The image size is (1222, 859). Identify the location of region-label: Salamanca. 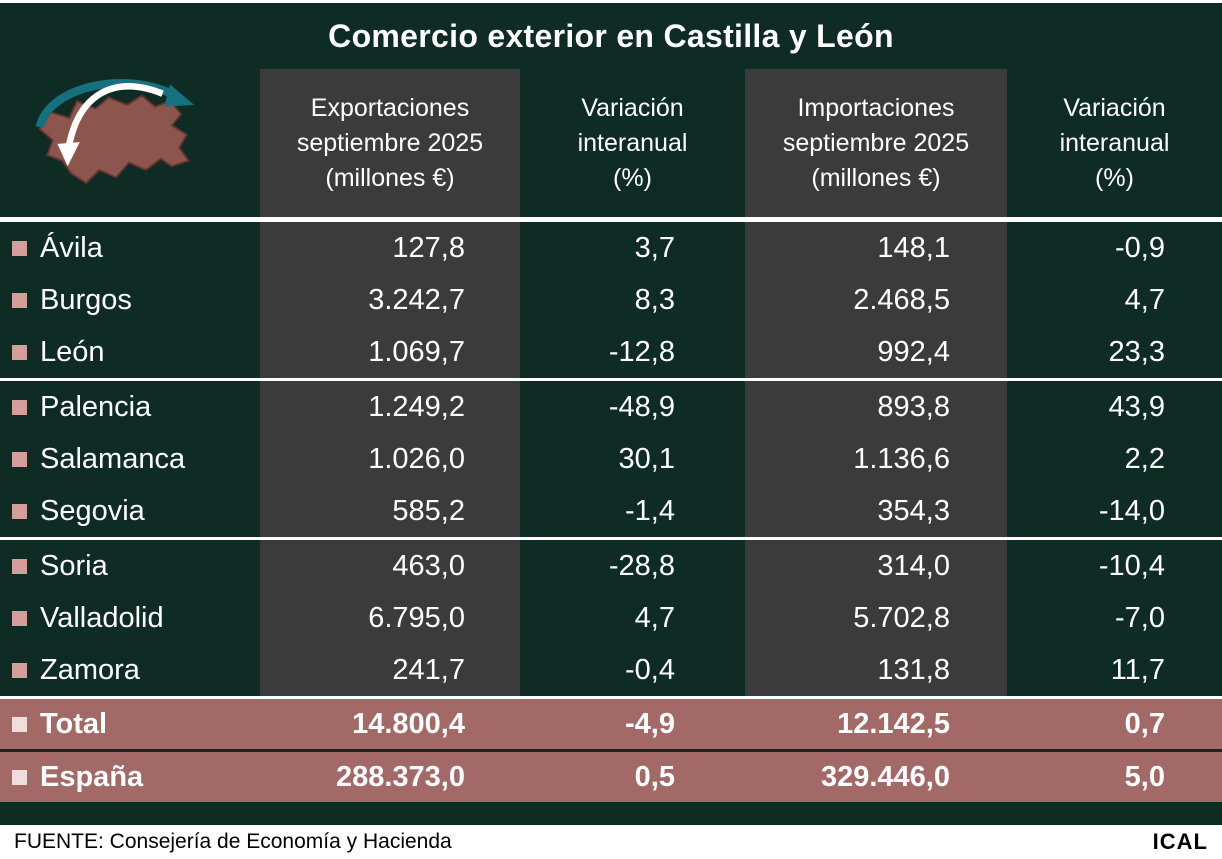
(113, 458).